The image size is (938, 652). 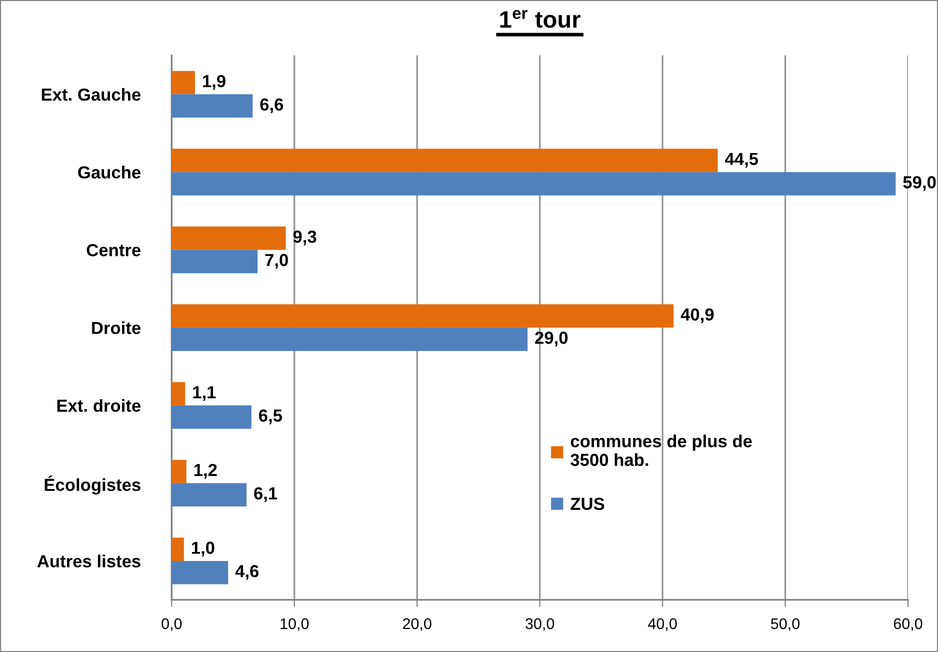 What do you see at coordinates (697, 316) in the screenshot?
I see `data-label: 40,9` at bounding box center [697, 316].